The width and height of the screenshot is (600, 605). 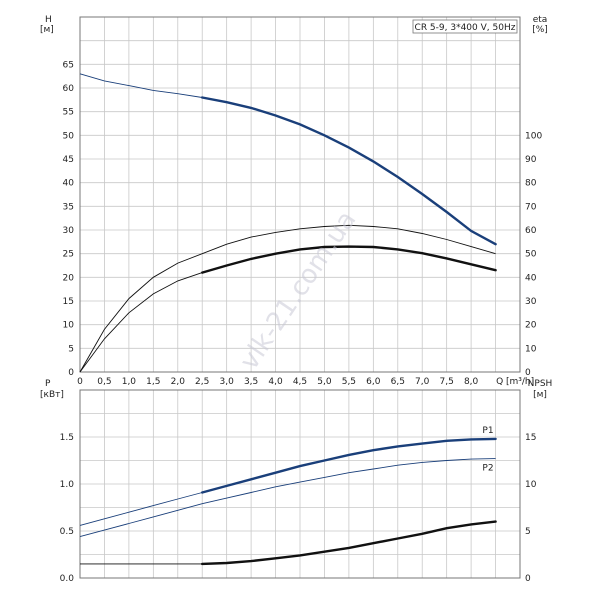 I want to click on series-label-p2: P2, so click(x=487, y=469).